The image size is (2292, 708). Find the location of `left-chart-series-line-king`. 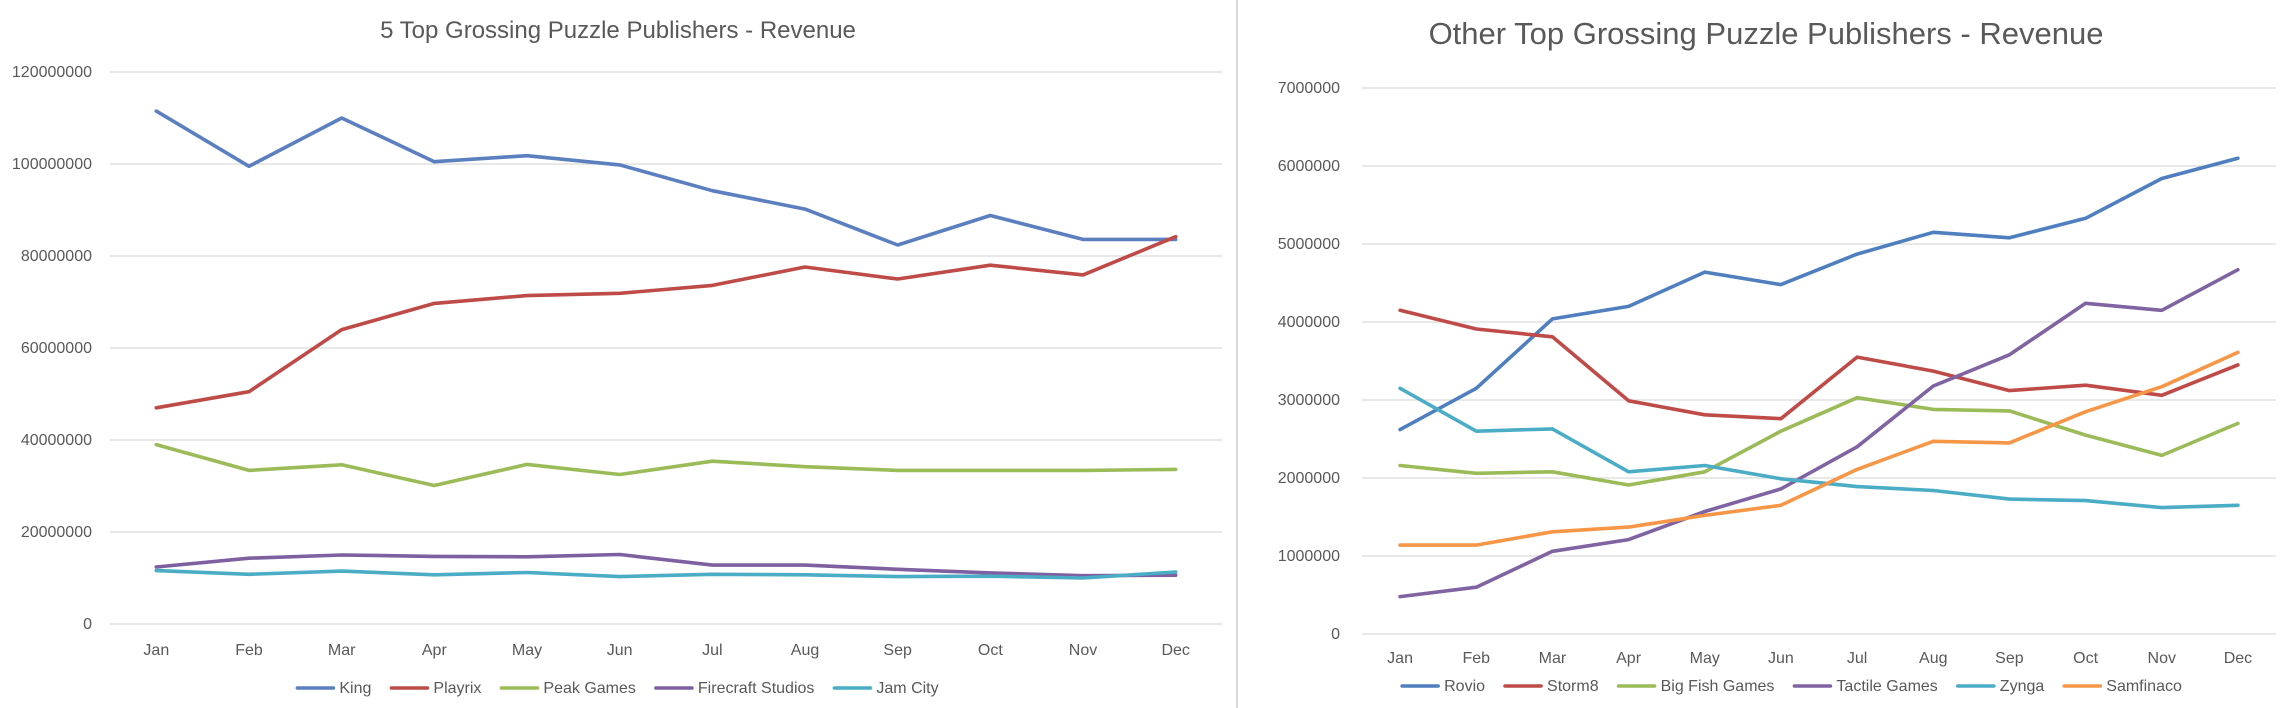

left-chart-series-line-king is located at coordinates (666, 178).